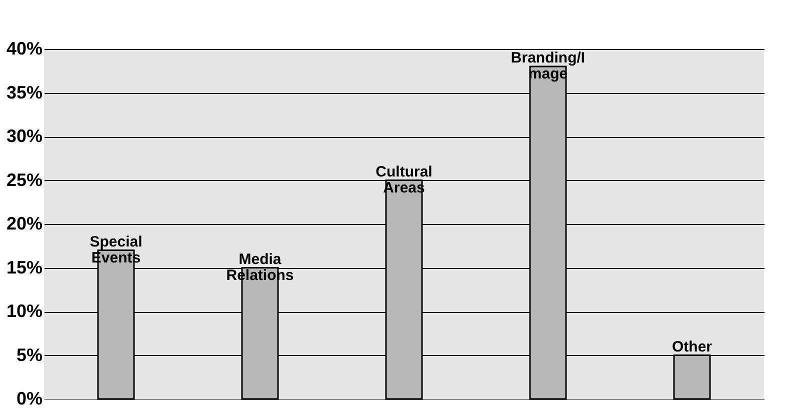 This screenshot has width=809, height=409. I want to click on y-tick-label: 0%, so click(29, 398).